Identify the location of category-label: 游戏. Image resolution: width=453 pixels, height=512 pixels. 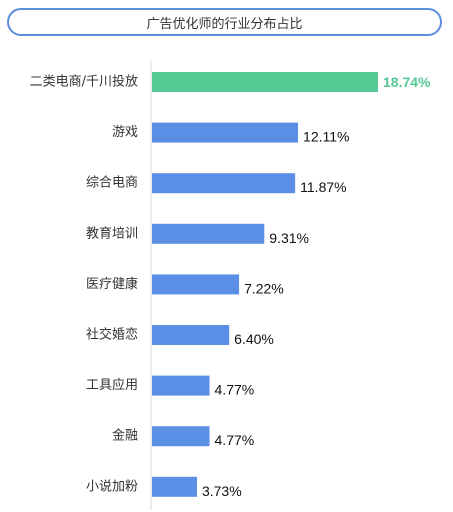
(125, 132).